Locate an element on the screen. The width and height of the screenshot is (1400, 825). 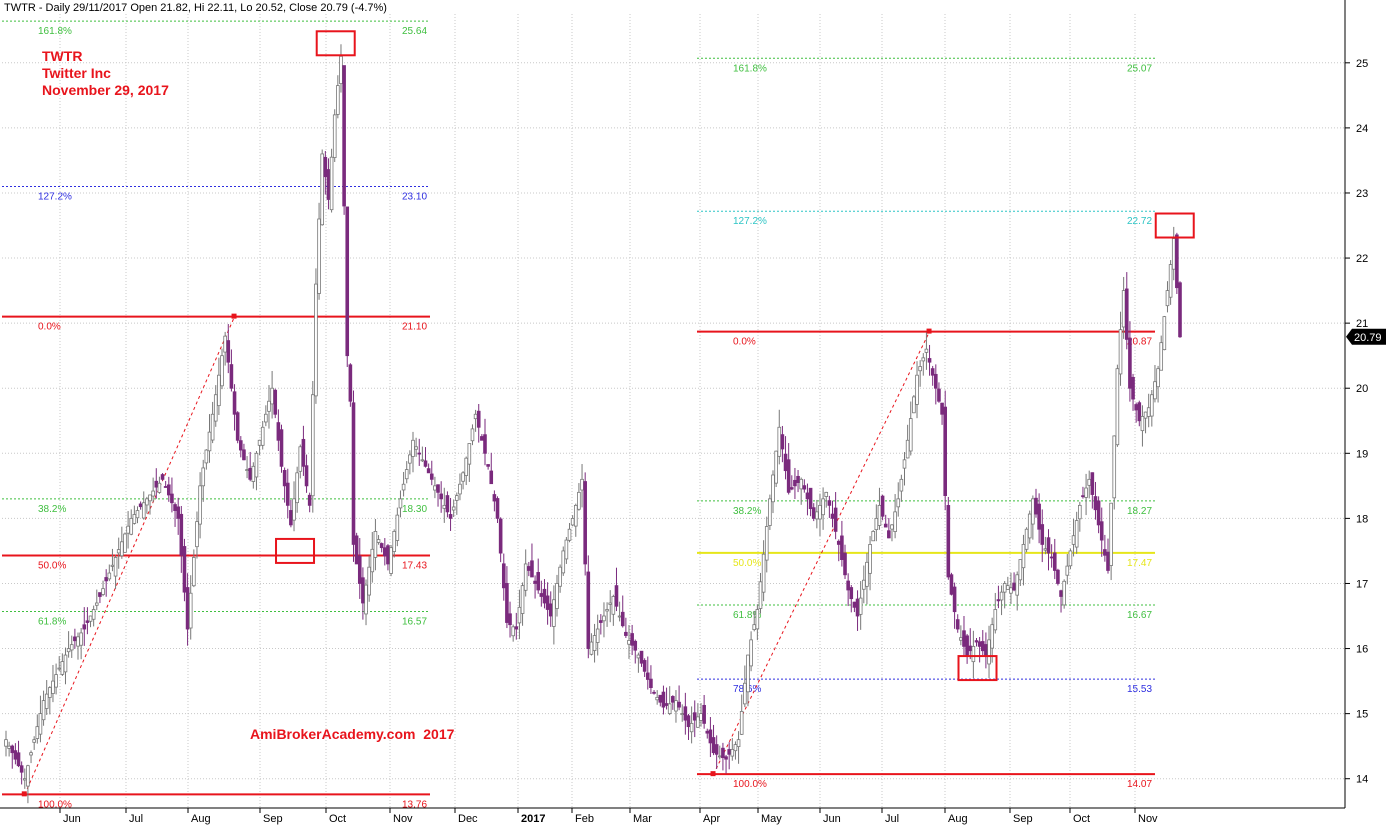
highlight-box is located at coordinates (1174, 225).